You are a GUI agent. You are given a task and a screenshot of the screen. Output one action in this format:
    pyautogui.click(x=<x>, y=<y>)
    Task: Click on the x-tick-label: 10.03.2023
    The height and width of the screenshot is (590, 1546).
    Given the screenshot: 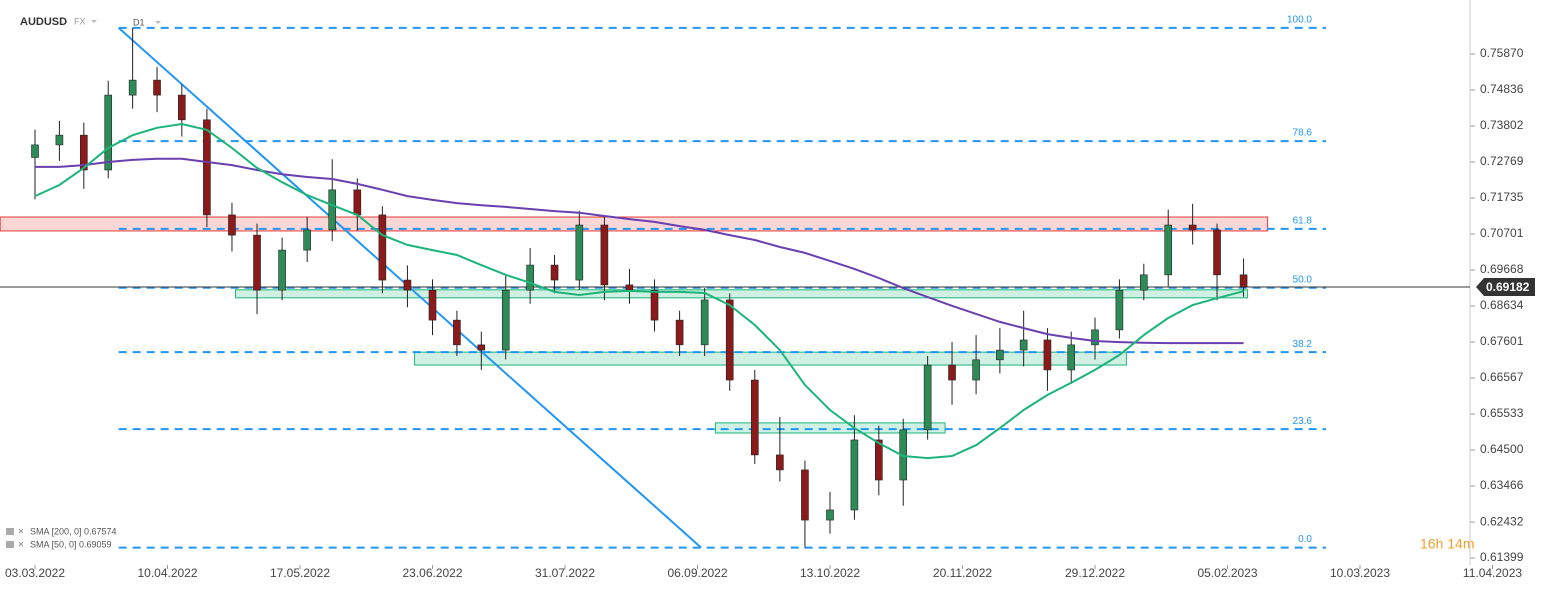 What is the action you would take?
    pyautogui.click(x=1360, y=573)
    